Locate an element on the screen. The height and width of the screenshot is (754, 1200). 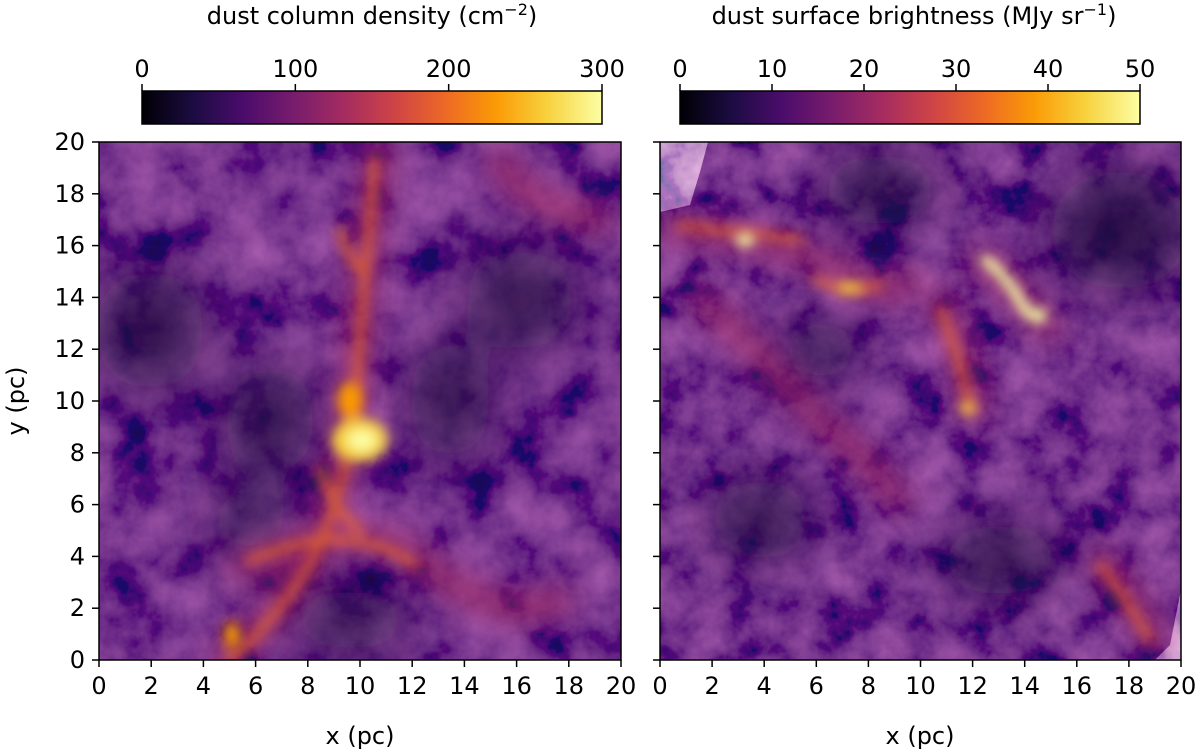
left-colorbar-tick-label: 200 is located at coordinates (449, 69).